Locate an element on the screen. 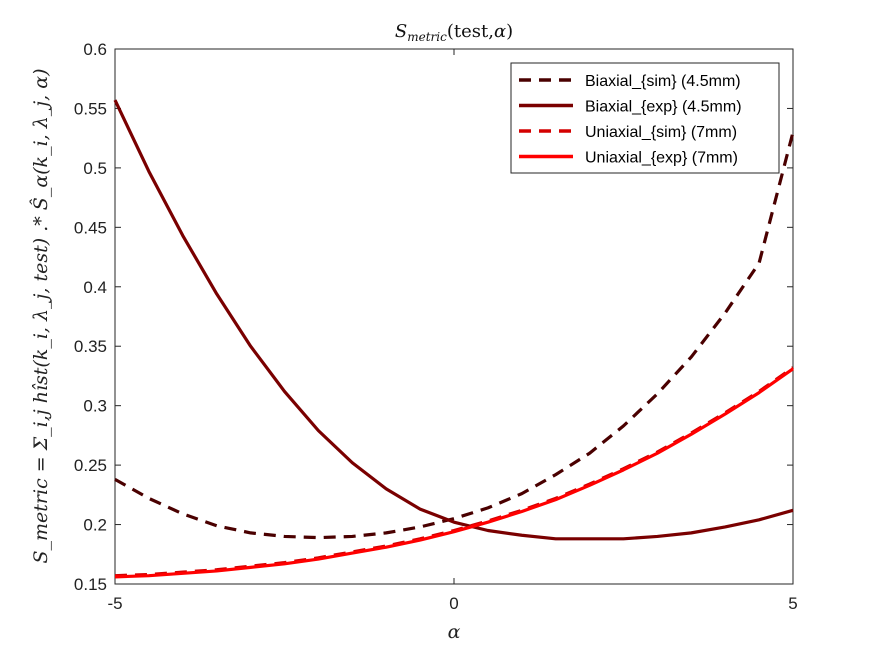  x-tick-label: -5 is located at coordinates (114, 603).